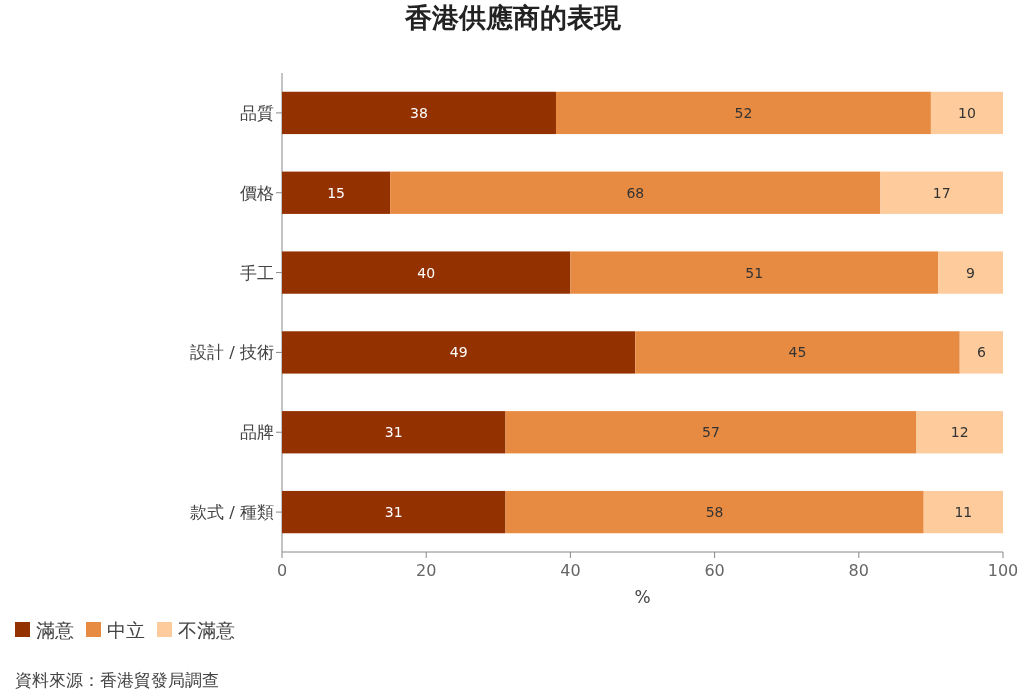 This screenshot has height=699, width=1025. What do you see at coordinates (257, 433) in the screenshot?
I see `category-label: 品牌` at bounding box center [257, 433].